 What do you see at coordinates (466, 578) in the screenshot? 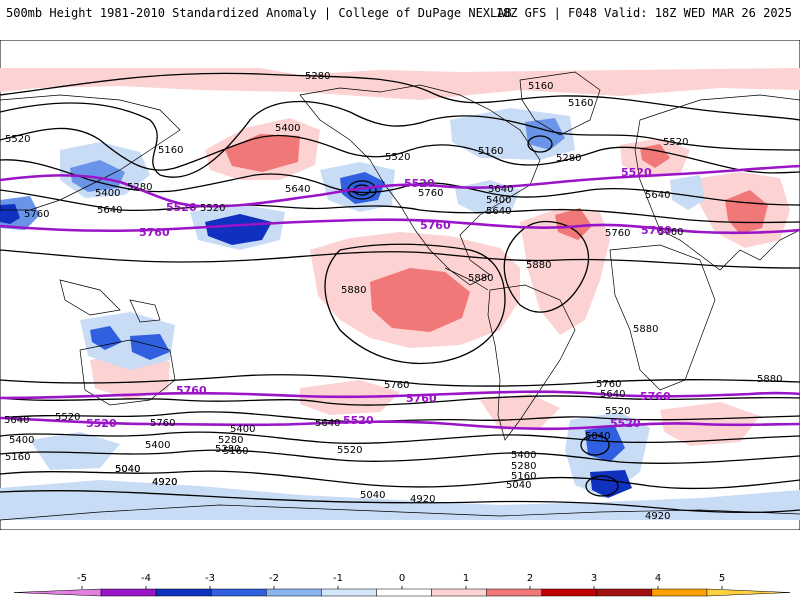
I see `colorbar-tick-label: 1` at bounding box center [466, 578].